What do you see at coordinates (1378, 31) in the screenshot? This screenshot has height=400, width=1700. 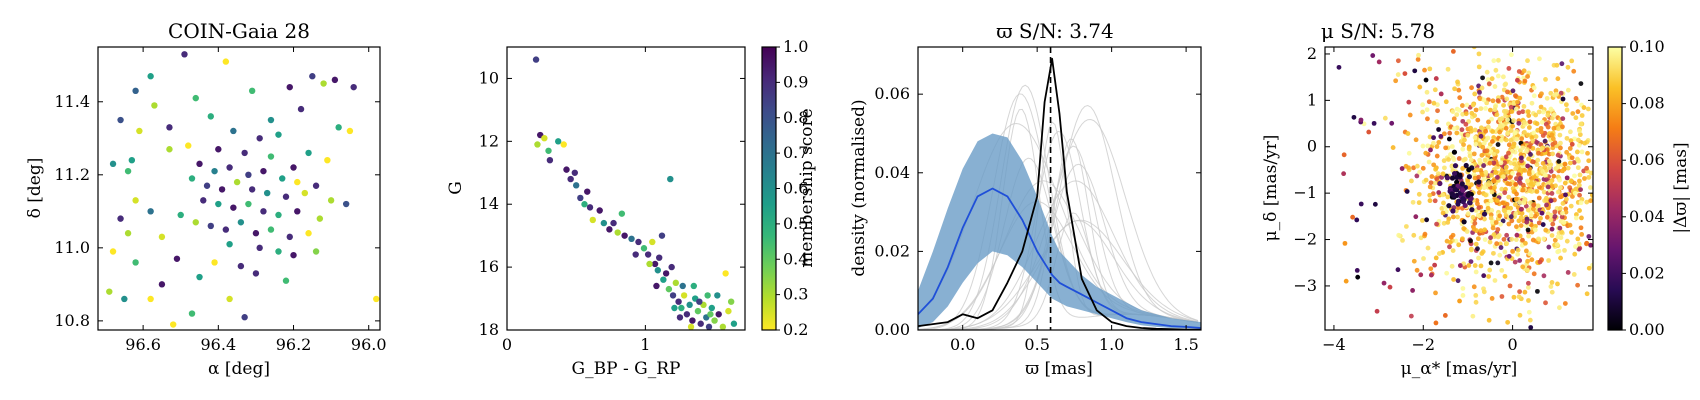 I see `panel4-title: μ S/N: 5.78` at bounding box center [1378, 31].